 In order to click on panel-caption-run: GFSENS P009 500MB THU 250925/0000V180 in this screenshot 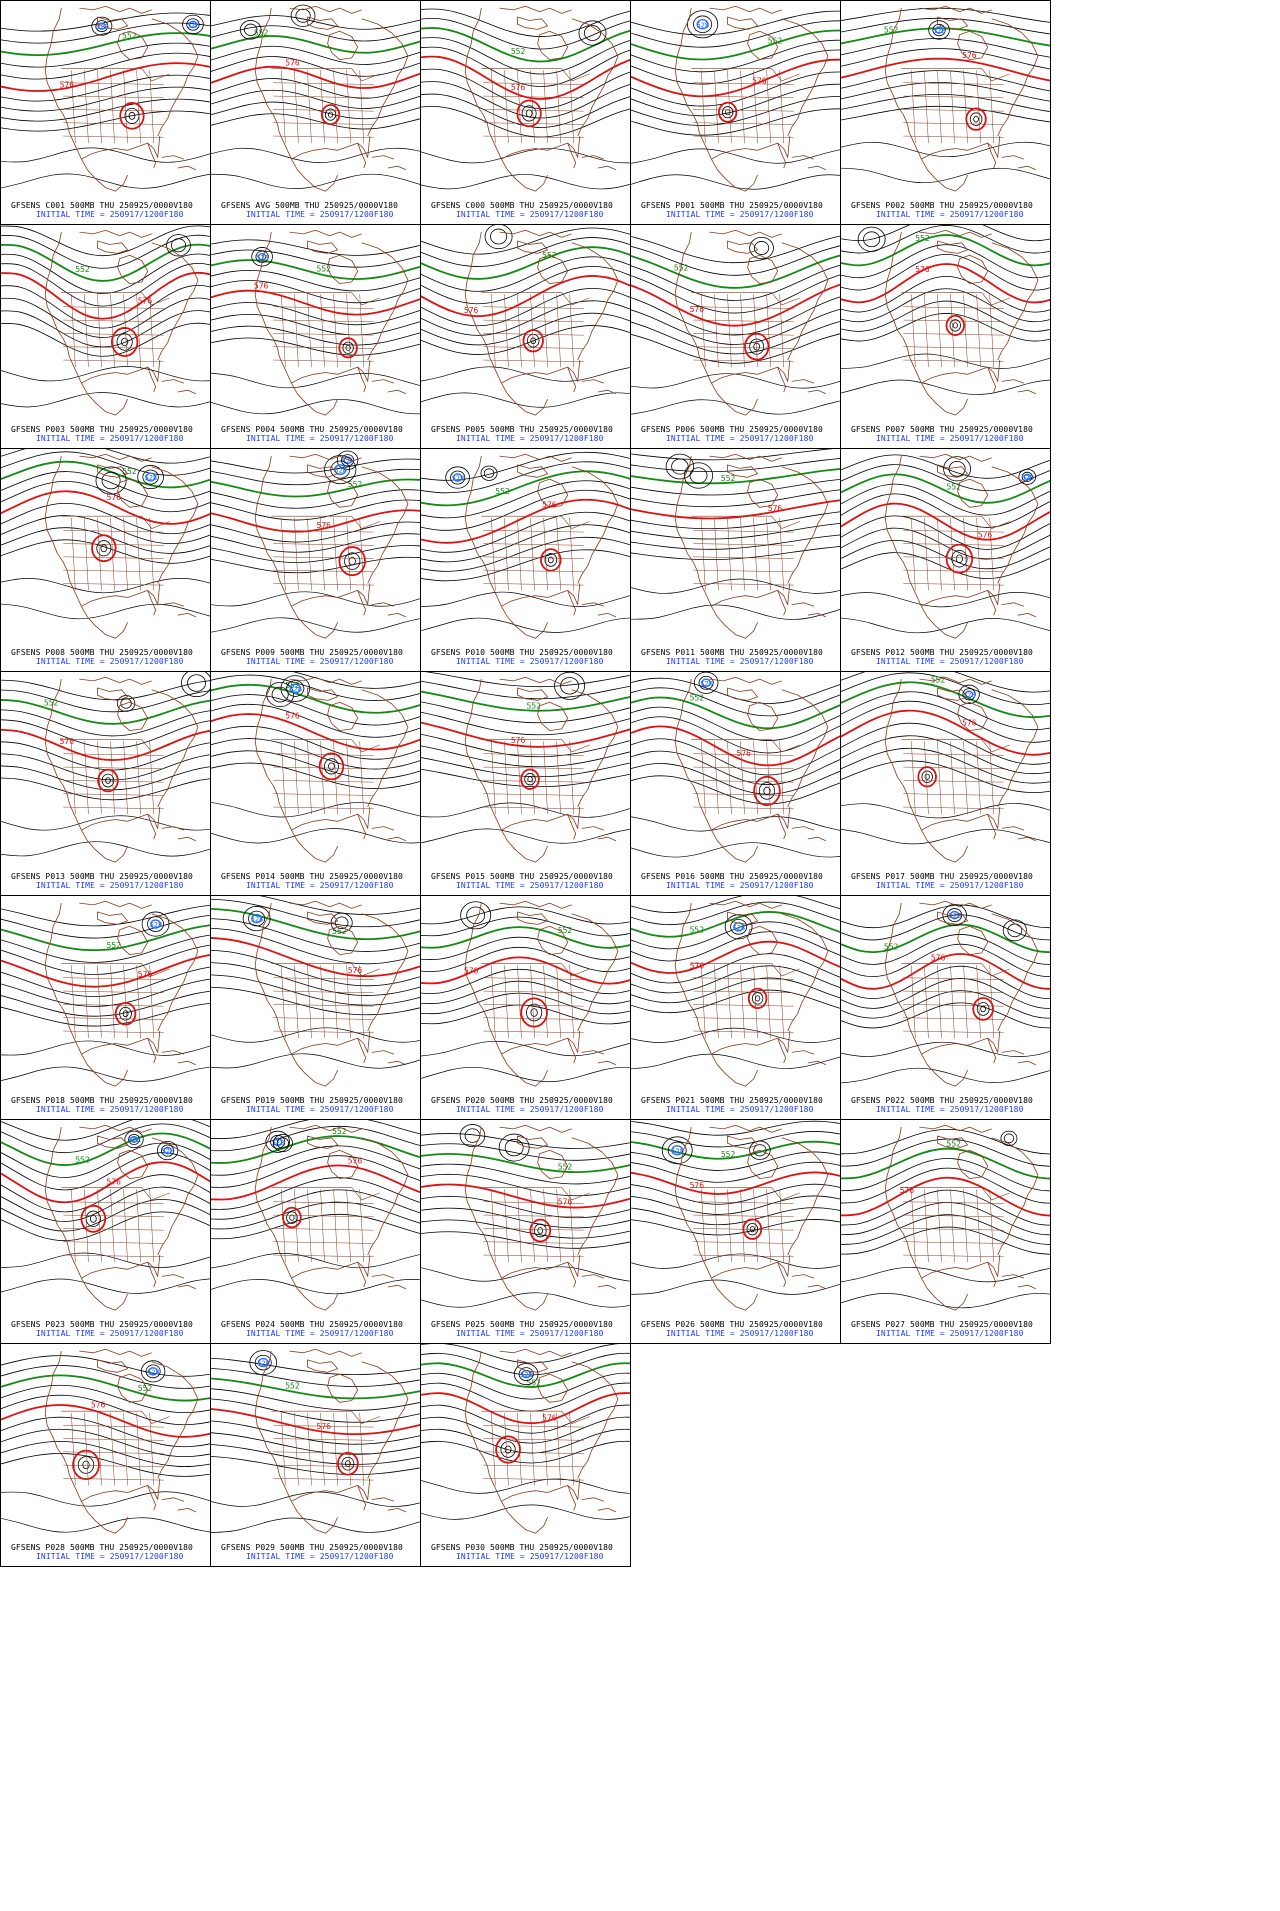, I will do `click(312, 652)`.